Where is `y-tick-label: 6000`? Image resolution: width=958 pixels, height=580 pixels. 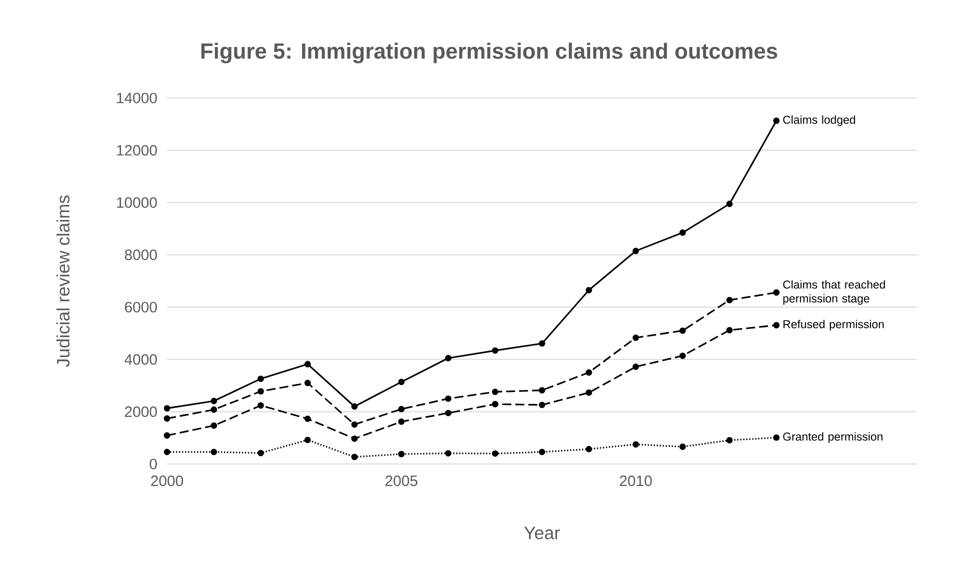 y-tick-label: 6000 is located at coordinates (141, 307).